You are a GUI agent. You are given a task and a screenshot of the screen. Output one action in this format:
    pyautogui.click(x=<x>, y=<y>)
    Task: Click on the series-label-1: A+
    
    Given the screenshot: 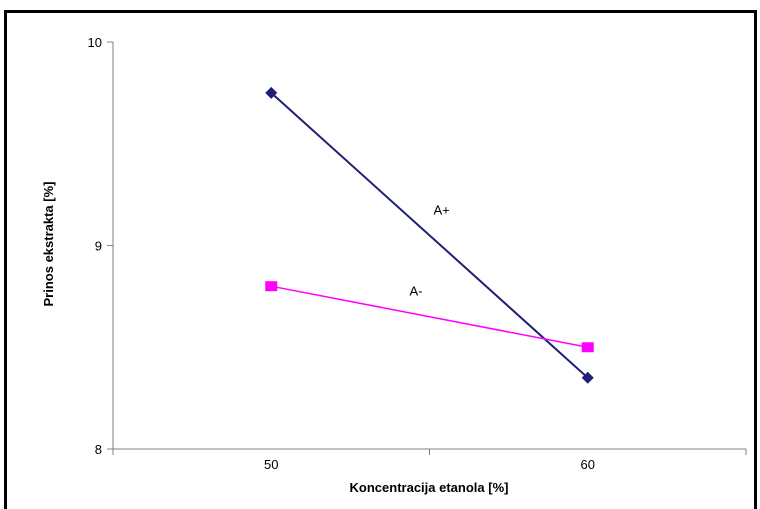 What is the action you would take?
    pyautogui.click(x=442, y=209)
    